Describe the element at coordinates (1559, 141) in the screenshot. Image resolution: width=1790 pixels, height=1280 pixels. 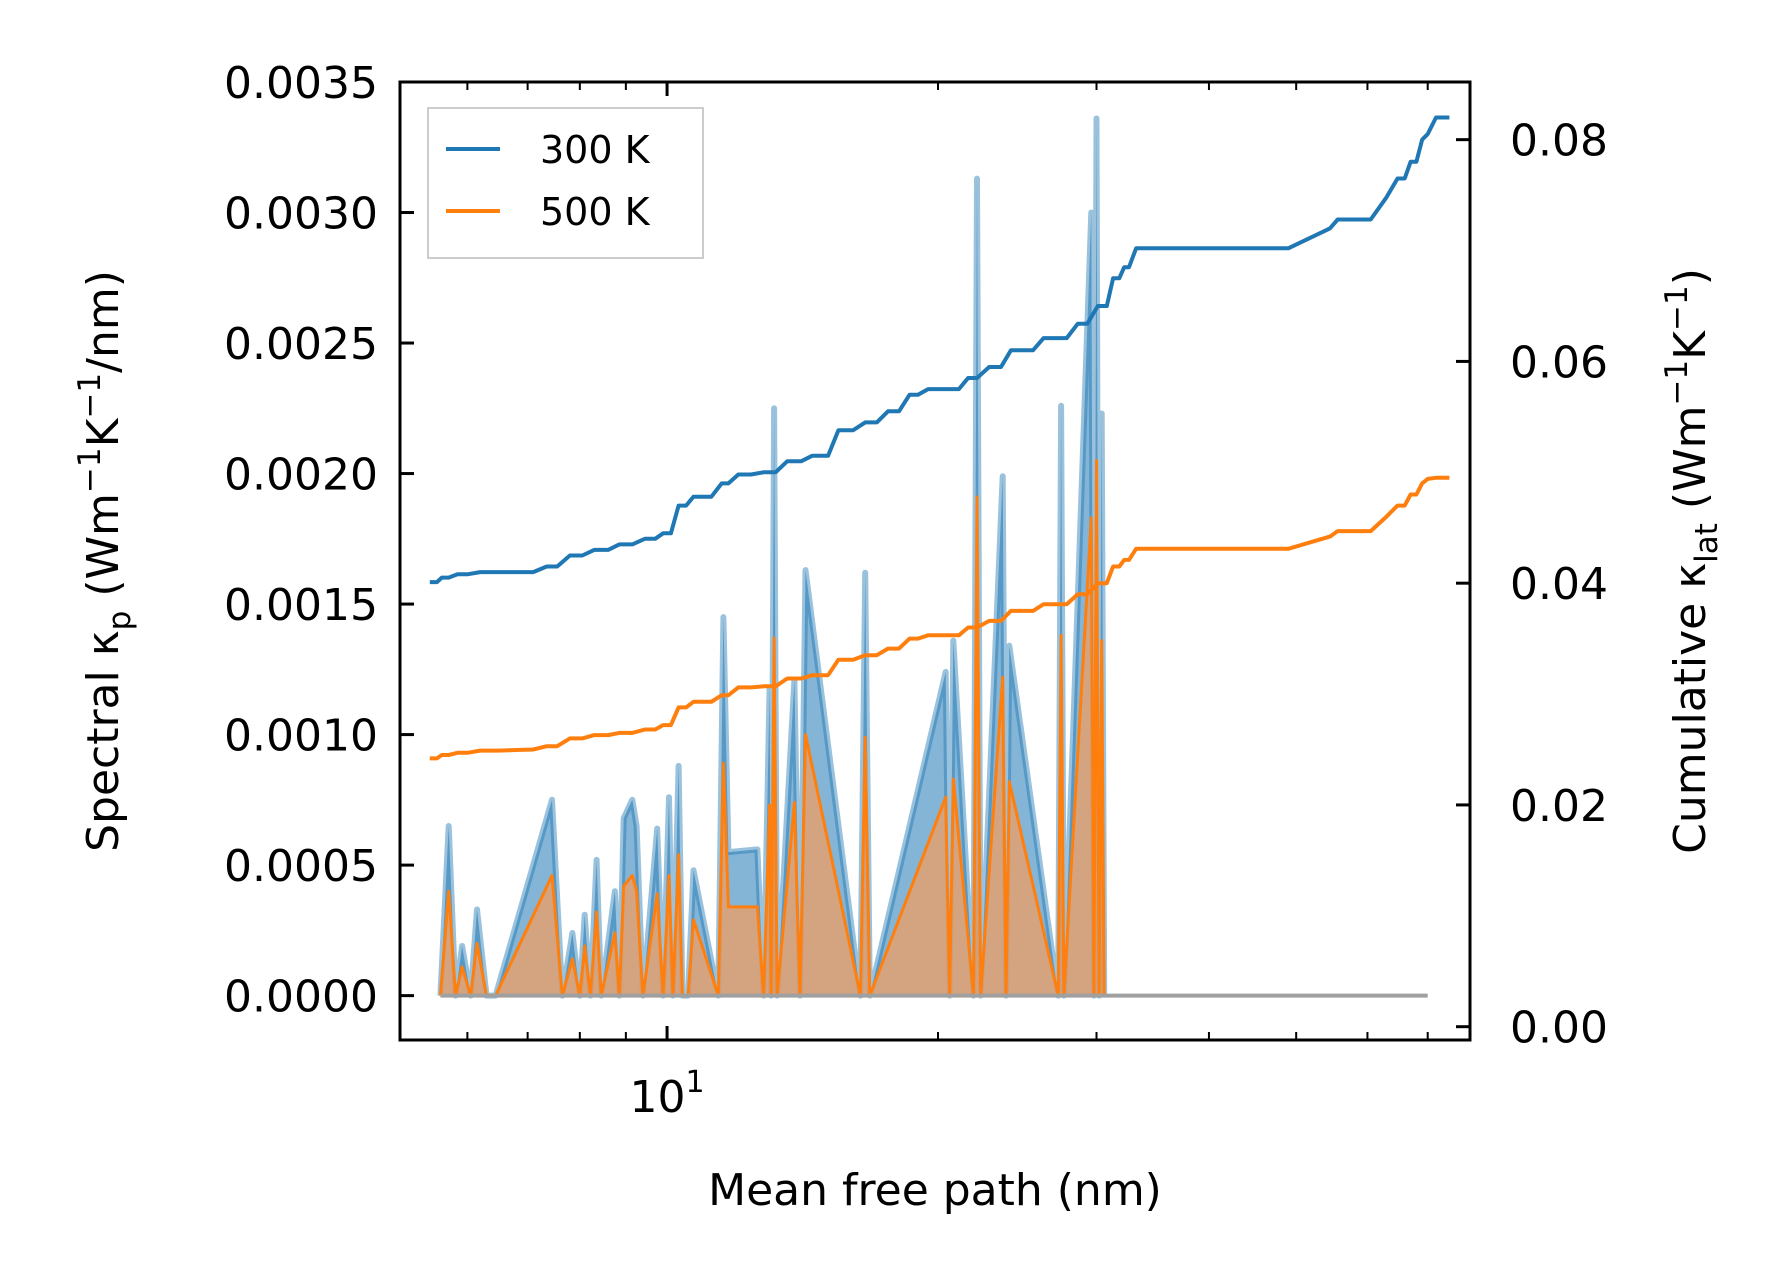
I see `y-right-tick-label: 0.08` at that location.